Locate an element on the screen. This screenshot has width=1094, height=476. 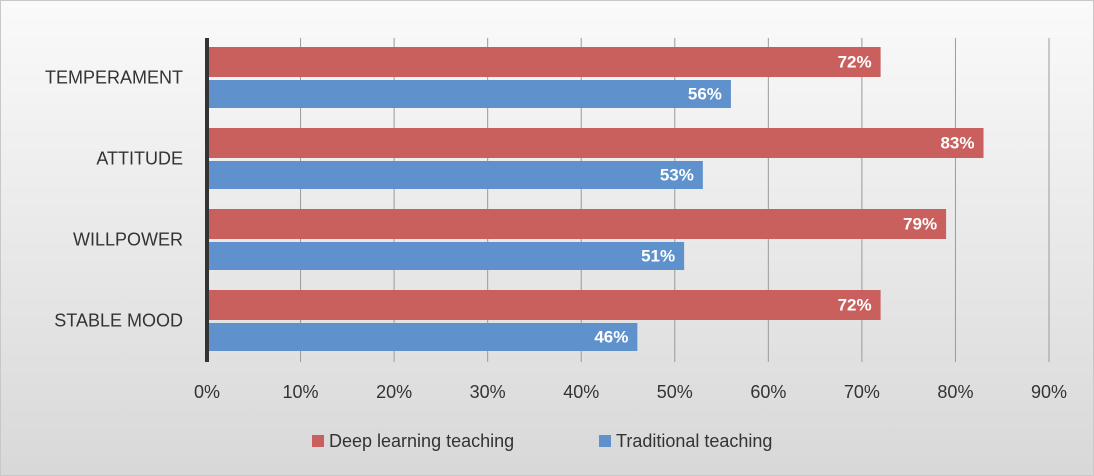
data-label: 79% is located at coordinates (920, 223).